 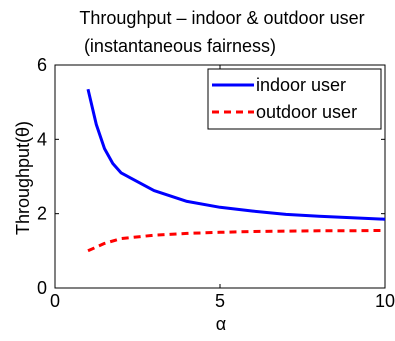 What do you see at coordinates (306, 112) in the screenshot?
I see `legend-label-1: outdoor user` at bounding box center [306, 112].